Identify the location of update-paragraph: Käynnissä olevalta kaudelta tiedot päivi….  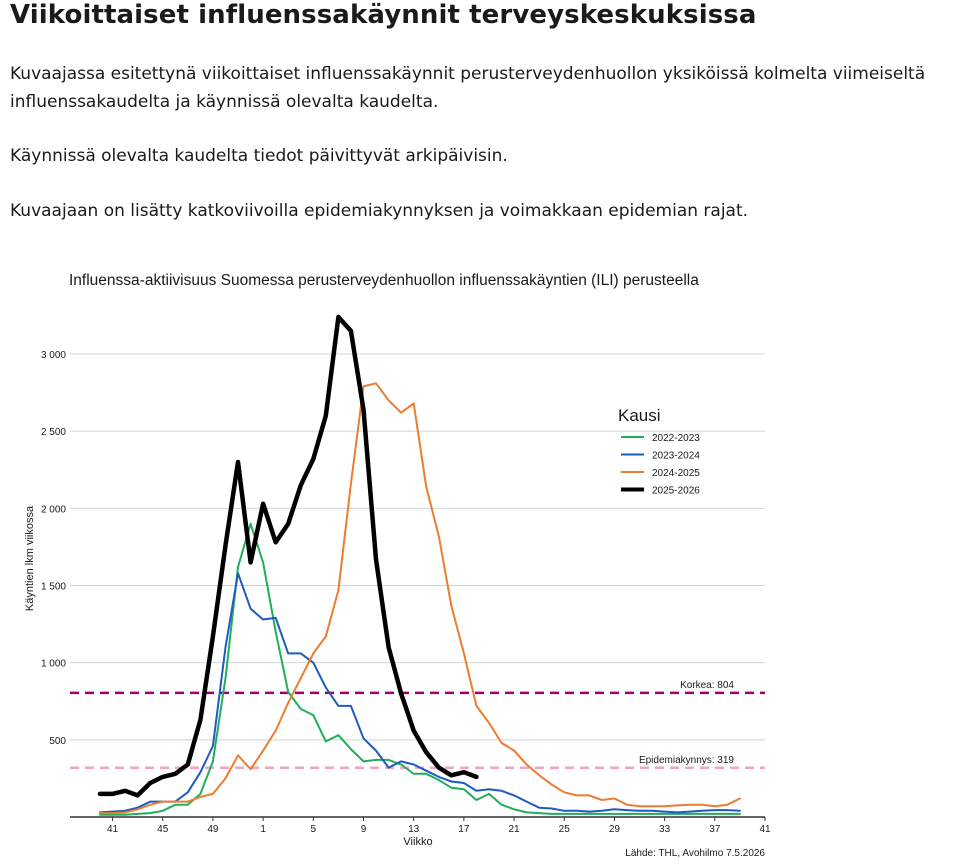
(259, 156).